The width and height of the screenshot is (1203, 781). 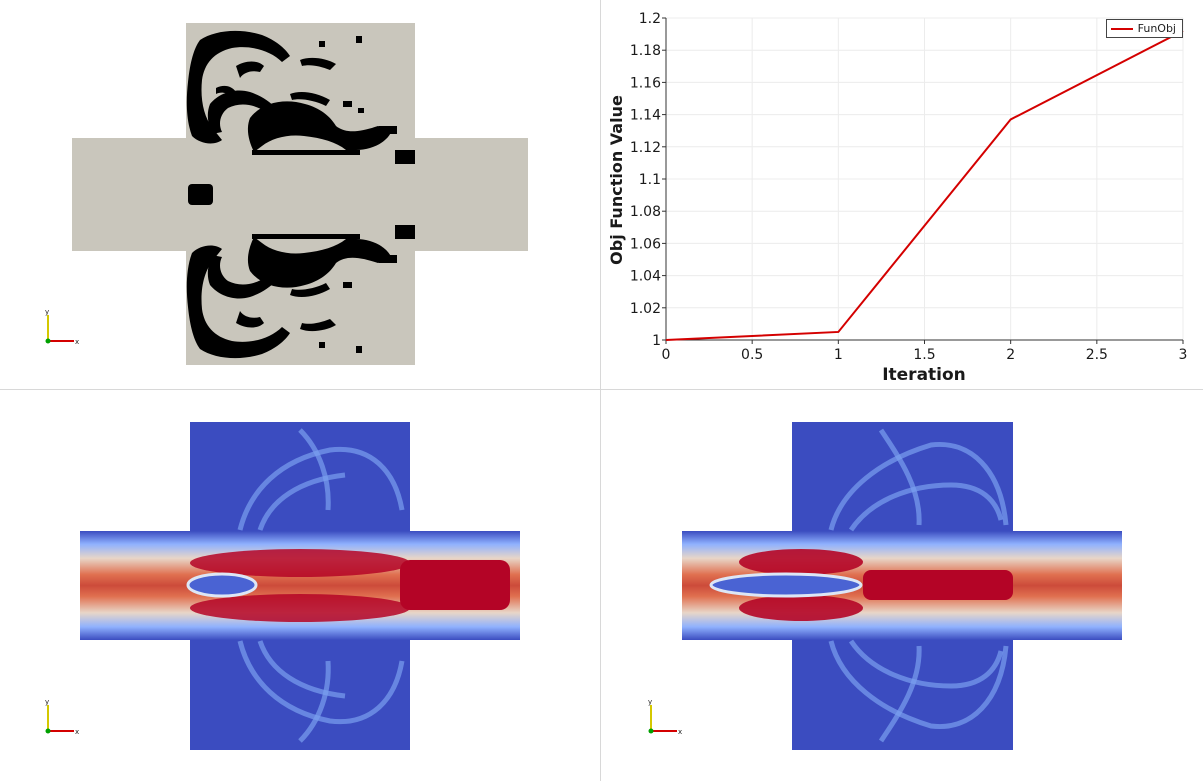 I want to click on legend-swatch, so click(x=1121, y=28).